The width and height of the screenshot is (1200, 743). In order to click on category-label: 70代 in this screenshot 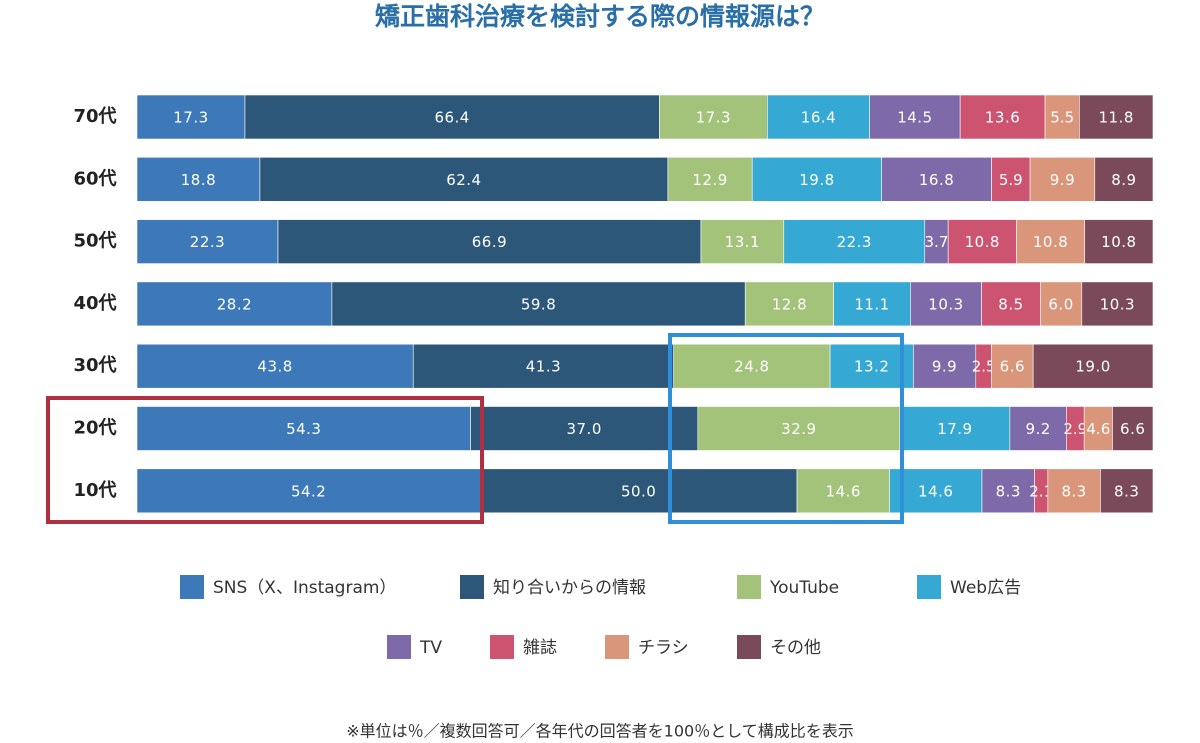, I will do `click(94, 116)`.